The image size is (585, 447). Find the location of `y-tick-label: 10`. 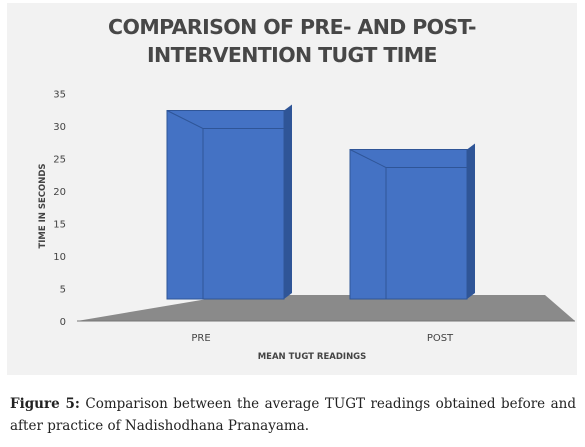

y-tick-label: 10 is located at coordinates (59, 257).